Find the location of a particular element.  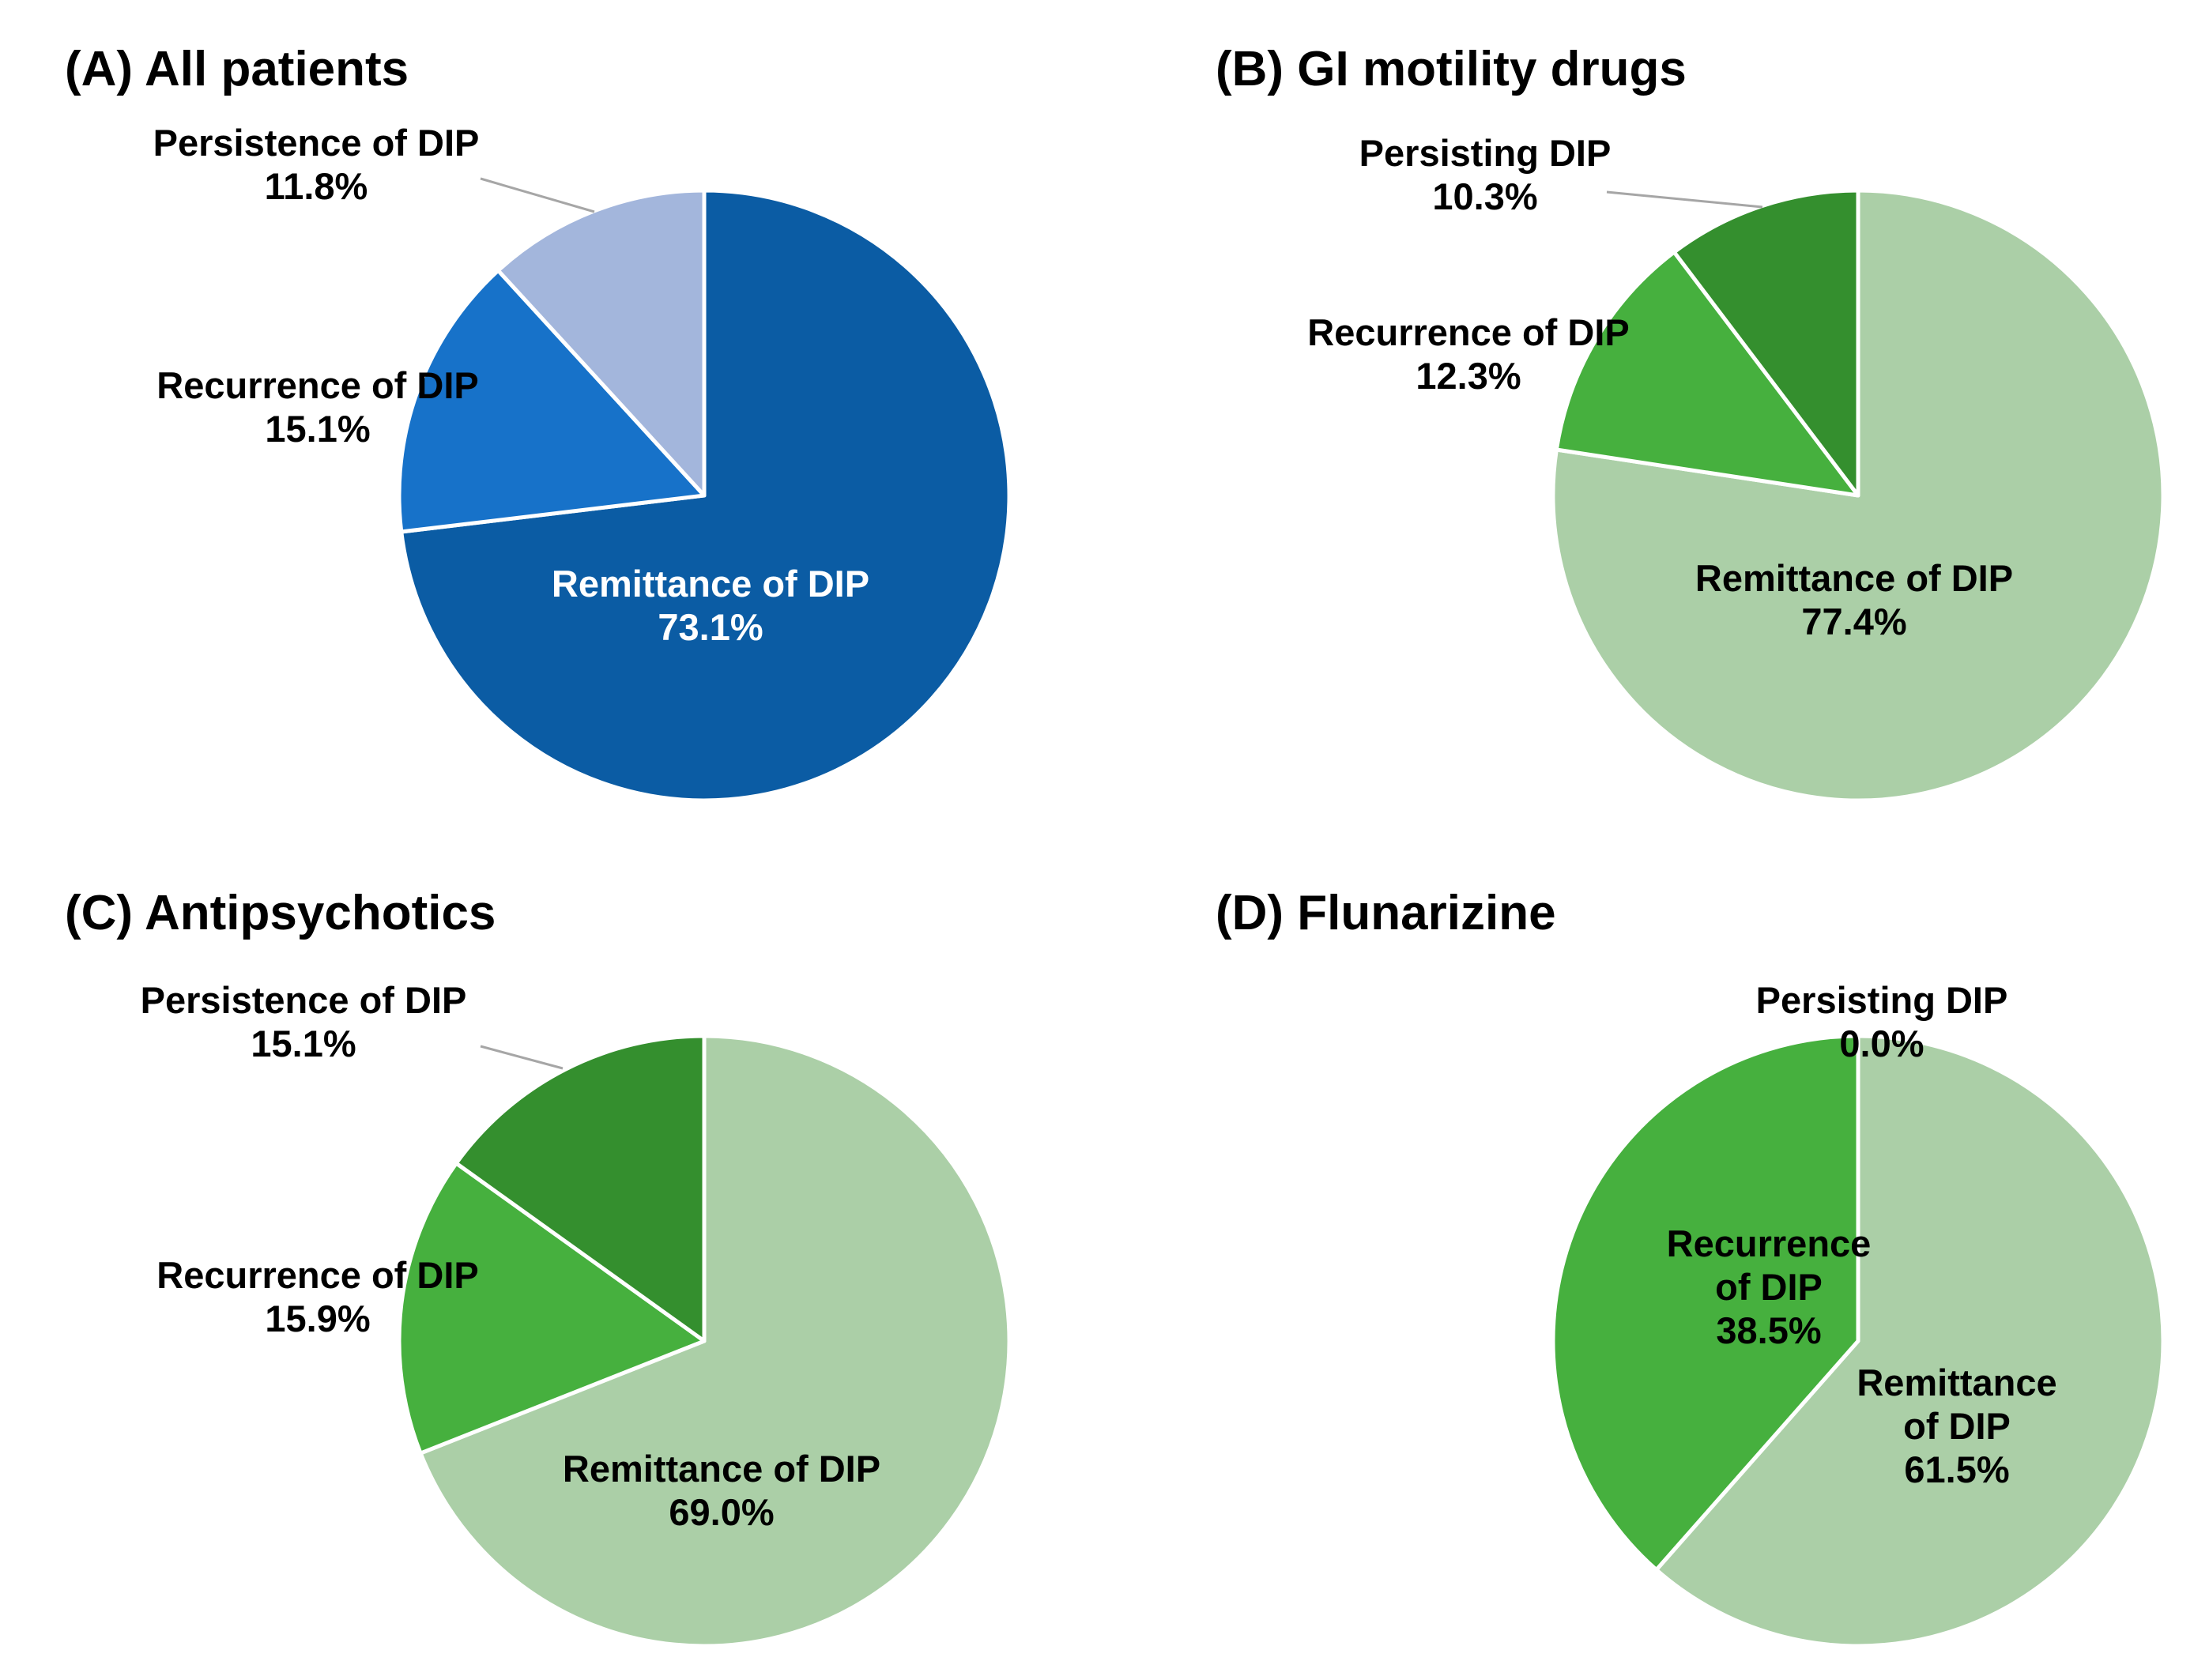

slice-label: Persistence of DIP 11.8% is located at coordinates (316, 164).